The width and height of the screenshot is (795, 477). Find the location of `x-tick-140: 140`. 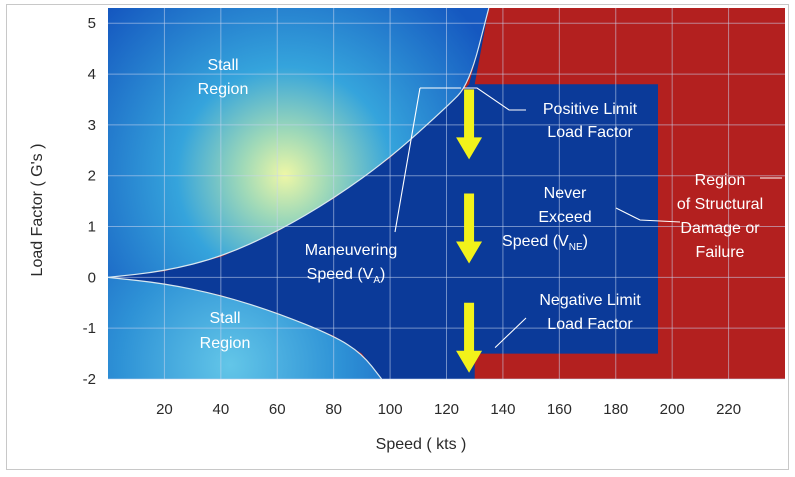

x-tick-140: 140 is located at coordinates (502, 409).